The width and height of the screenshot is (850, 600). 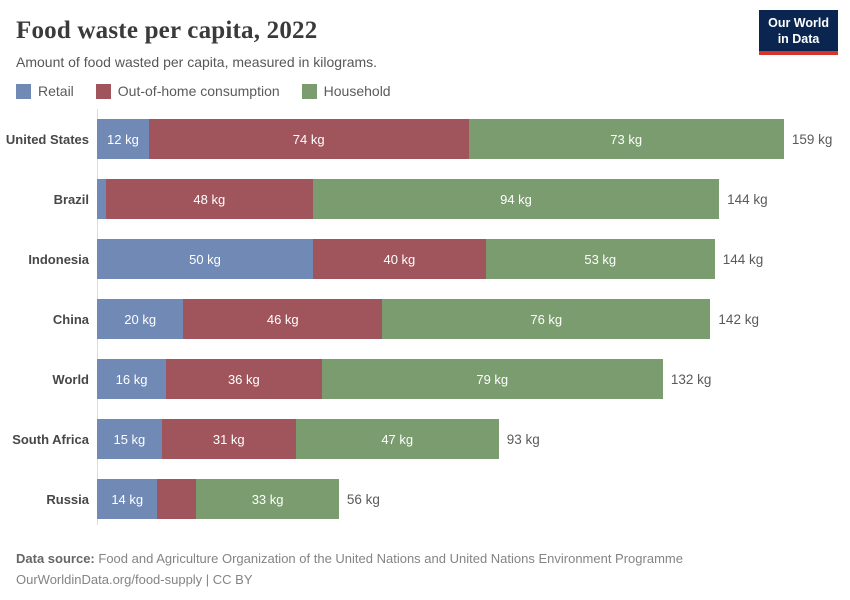 I want to click on bar-segment-retail: 14 kg, so click(x=127, y=499).